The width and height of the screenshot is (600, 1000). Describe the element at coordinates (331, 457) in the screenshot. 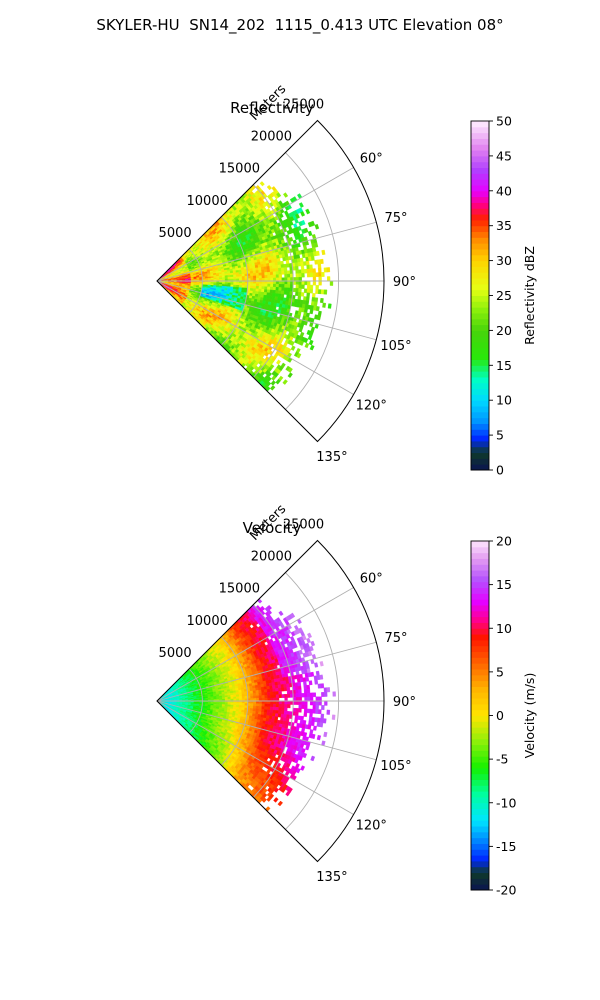

I see `azimuth-tick-label: 135°` at that location.